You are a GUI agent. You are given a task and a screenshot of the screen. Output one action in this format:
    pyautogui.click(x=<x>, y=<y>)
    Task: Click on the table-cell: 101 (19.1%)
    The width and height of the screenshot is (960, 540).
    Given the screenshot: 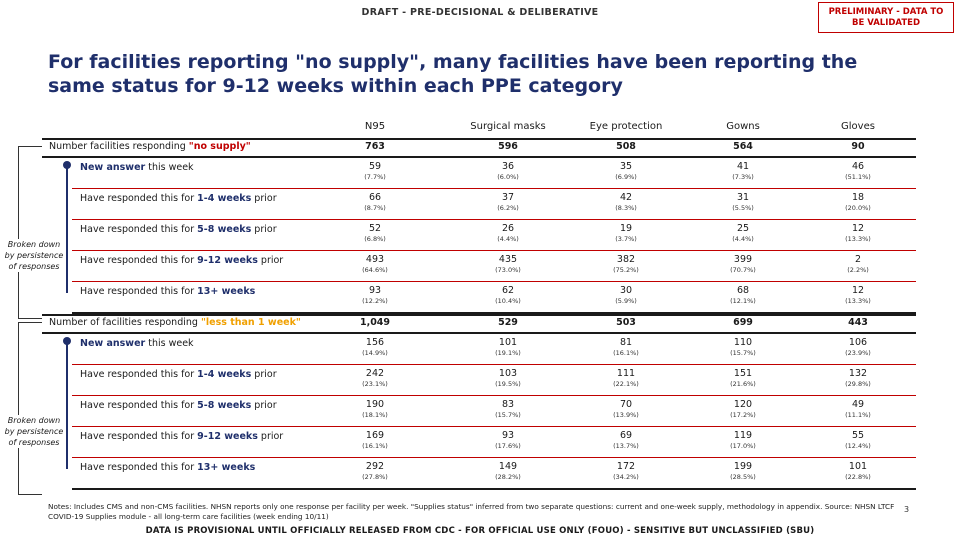 What is the action you would take?
    pyautogui.click(x=508, y=347)
    